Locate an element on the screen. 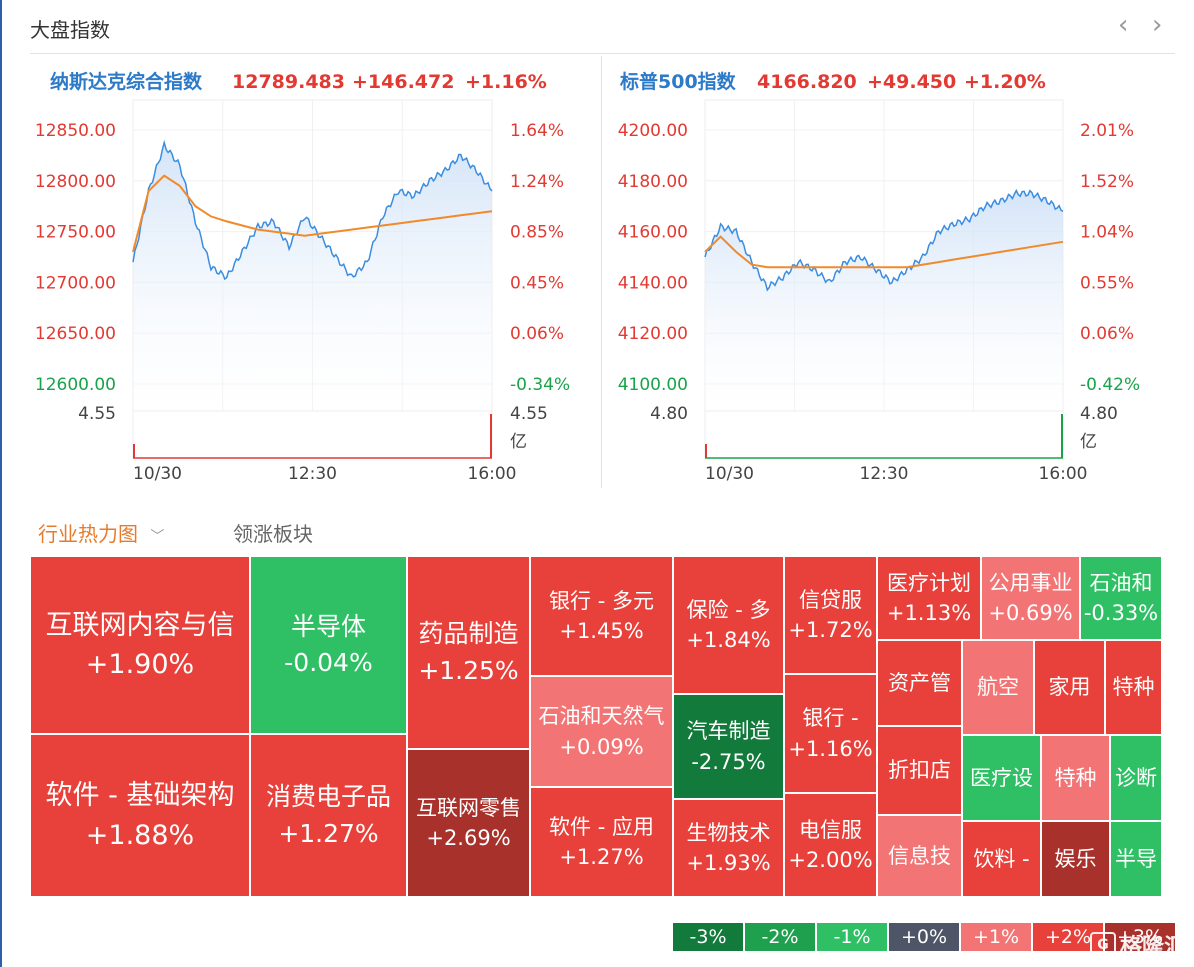 The image size is (1194, 967). sector-pct: +0.09% is located at coordinates (601, 746).